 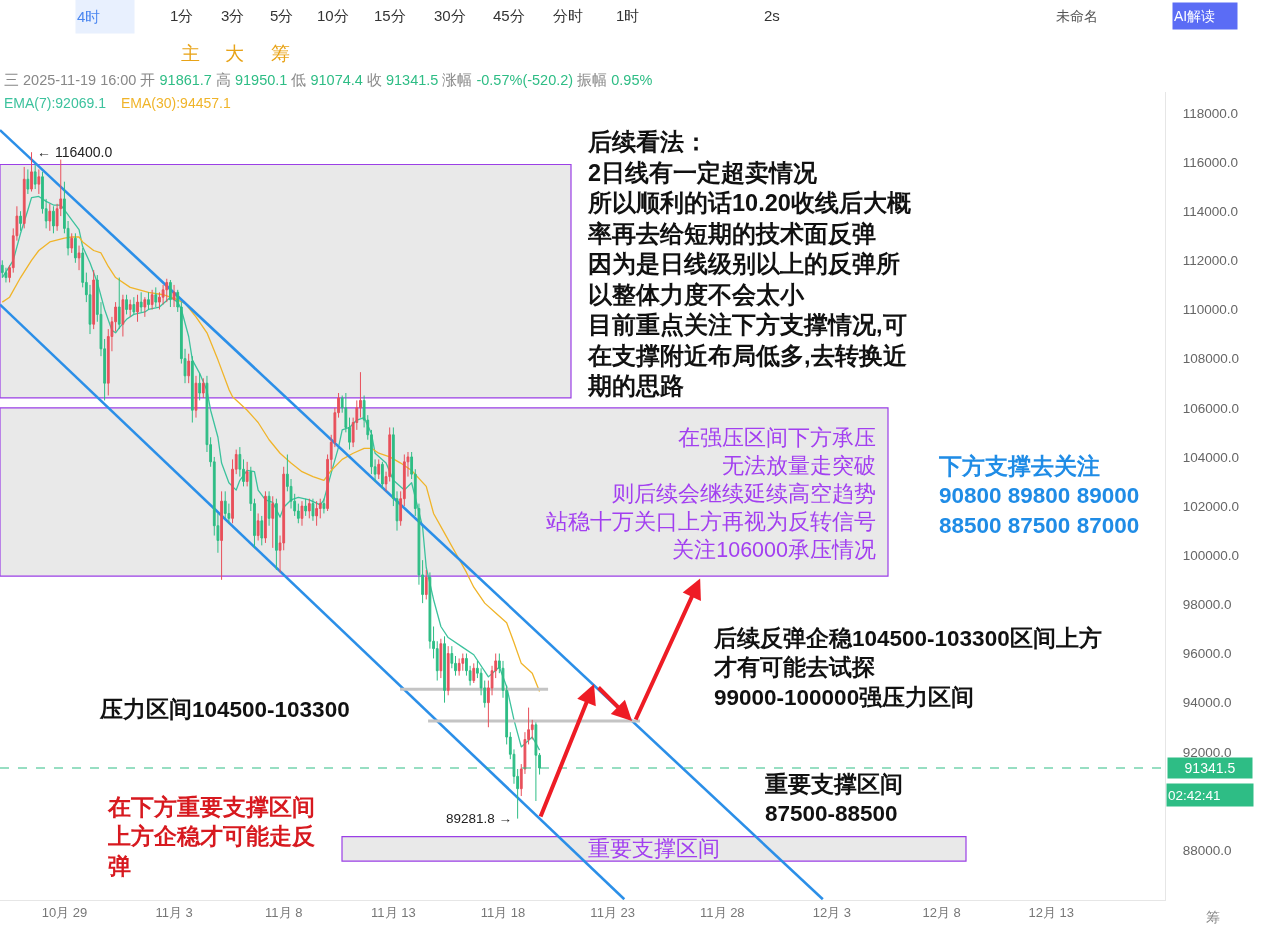 I want to click on annotation: 下方支撑去关注 90800 89800 89000 88500 87500 87000, so click(x=1039, y=495).